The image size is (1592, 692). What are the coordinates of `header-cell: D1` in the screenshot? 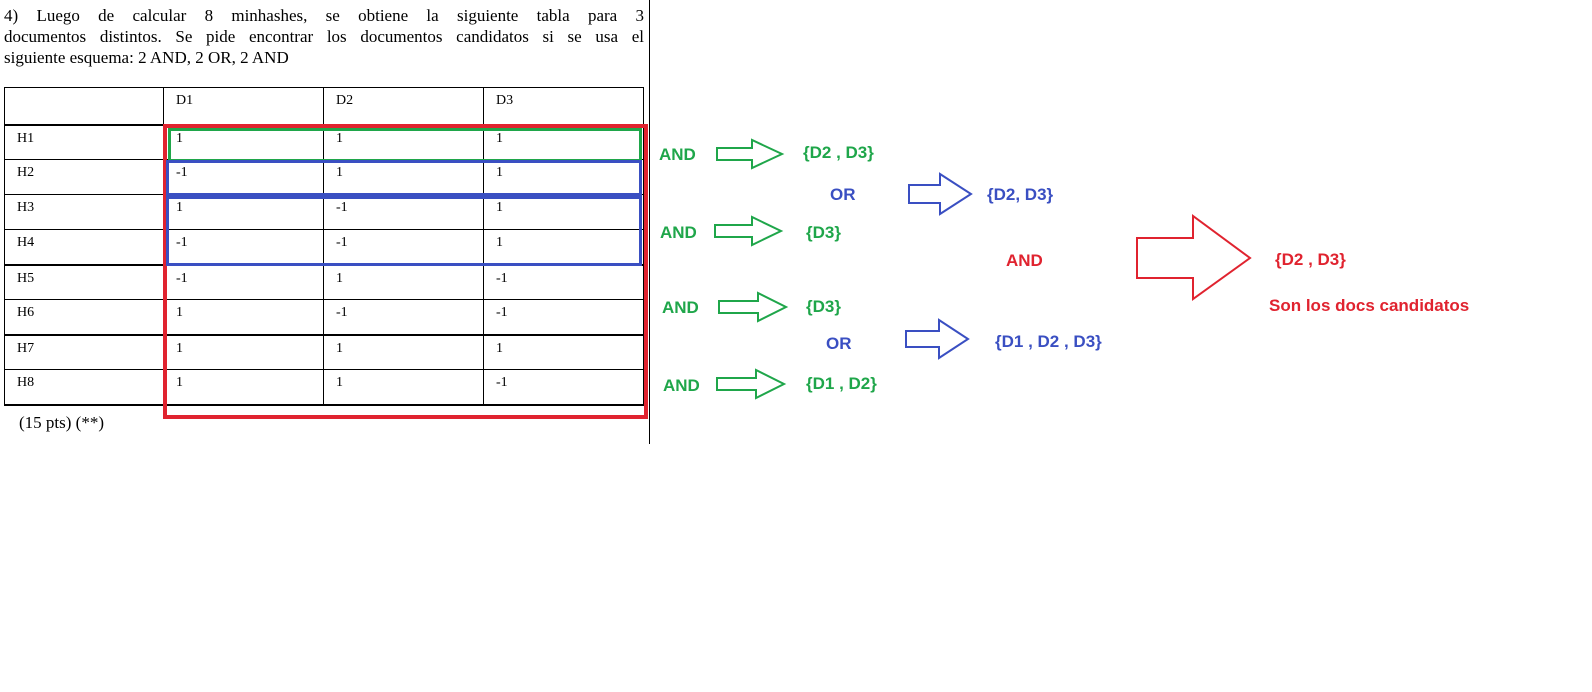 It's located at (243, 106).